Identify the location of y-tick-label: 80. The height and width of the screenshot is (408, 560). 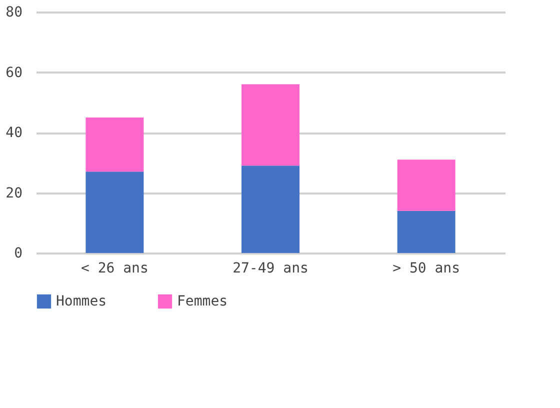
(14, 12).